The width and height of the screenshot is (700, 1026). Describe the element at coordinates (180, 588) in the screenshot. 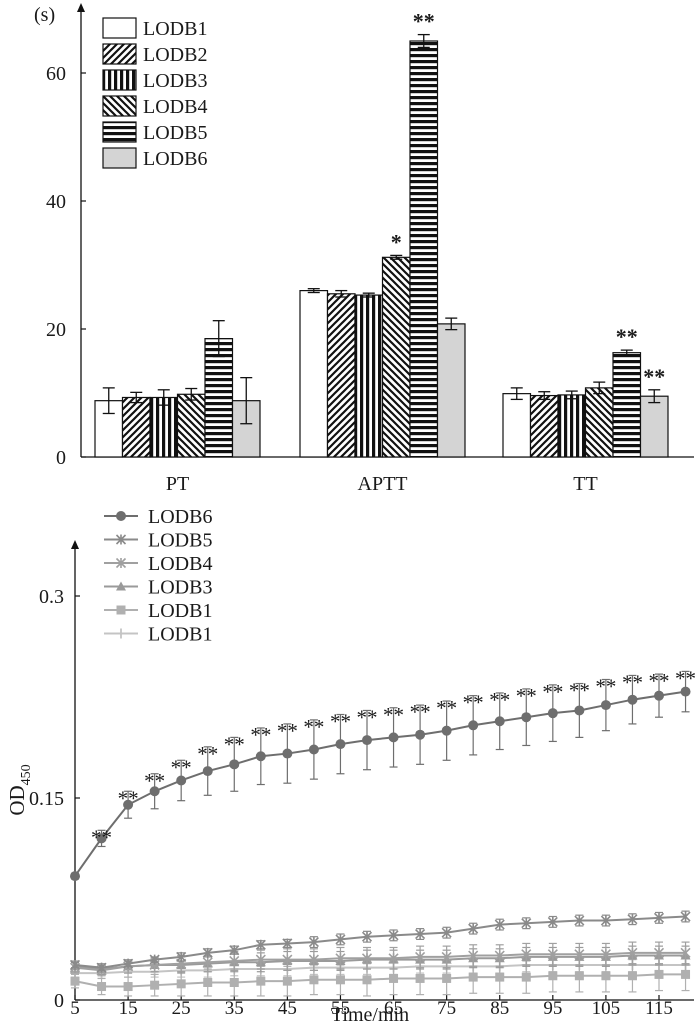

I see `legend-label: LODB3` at that location.